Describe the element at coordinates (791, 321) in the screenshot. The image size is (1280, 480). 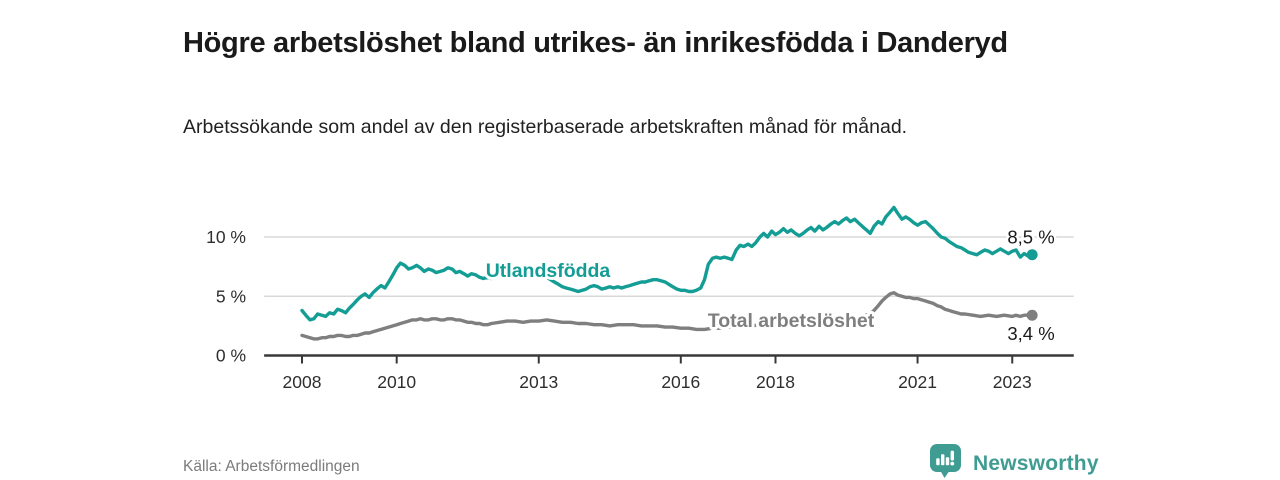
I see `series-label-1: Total arbetslöshet` at that location.